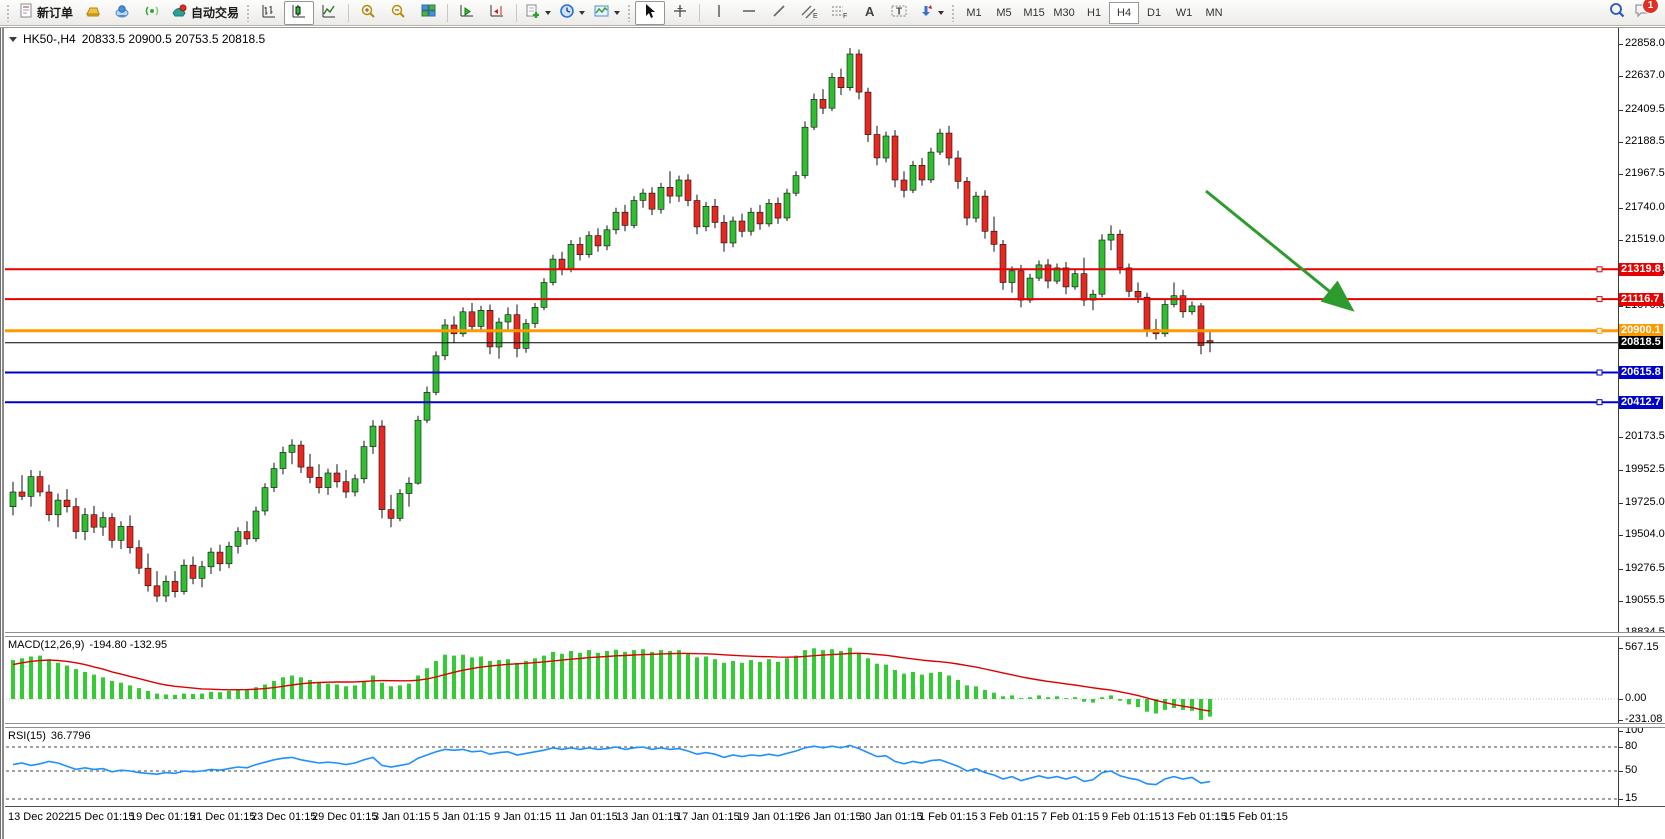 The width and height of the screenshot is (1665, 839). I want to click on equidistant-channel-button: E, so click(809, 13).